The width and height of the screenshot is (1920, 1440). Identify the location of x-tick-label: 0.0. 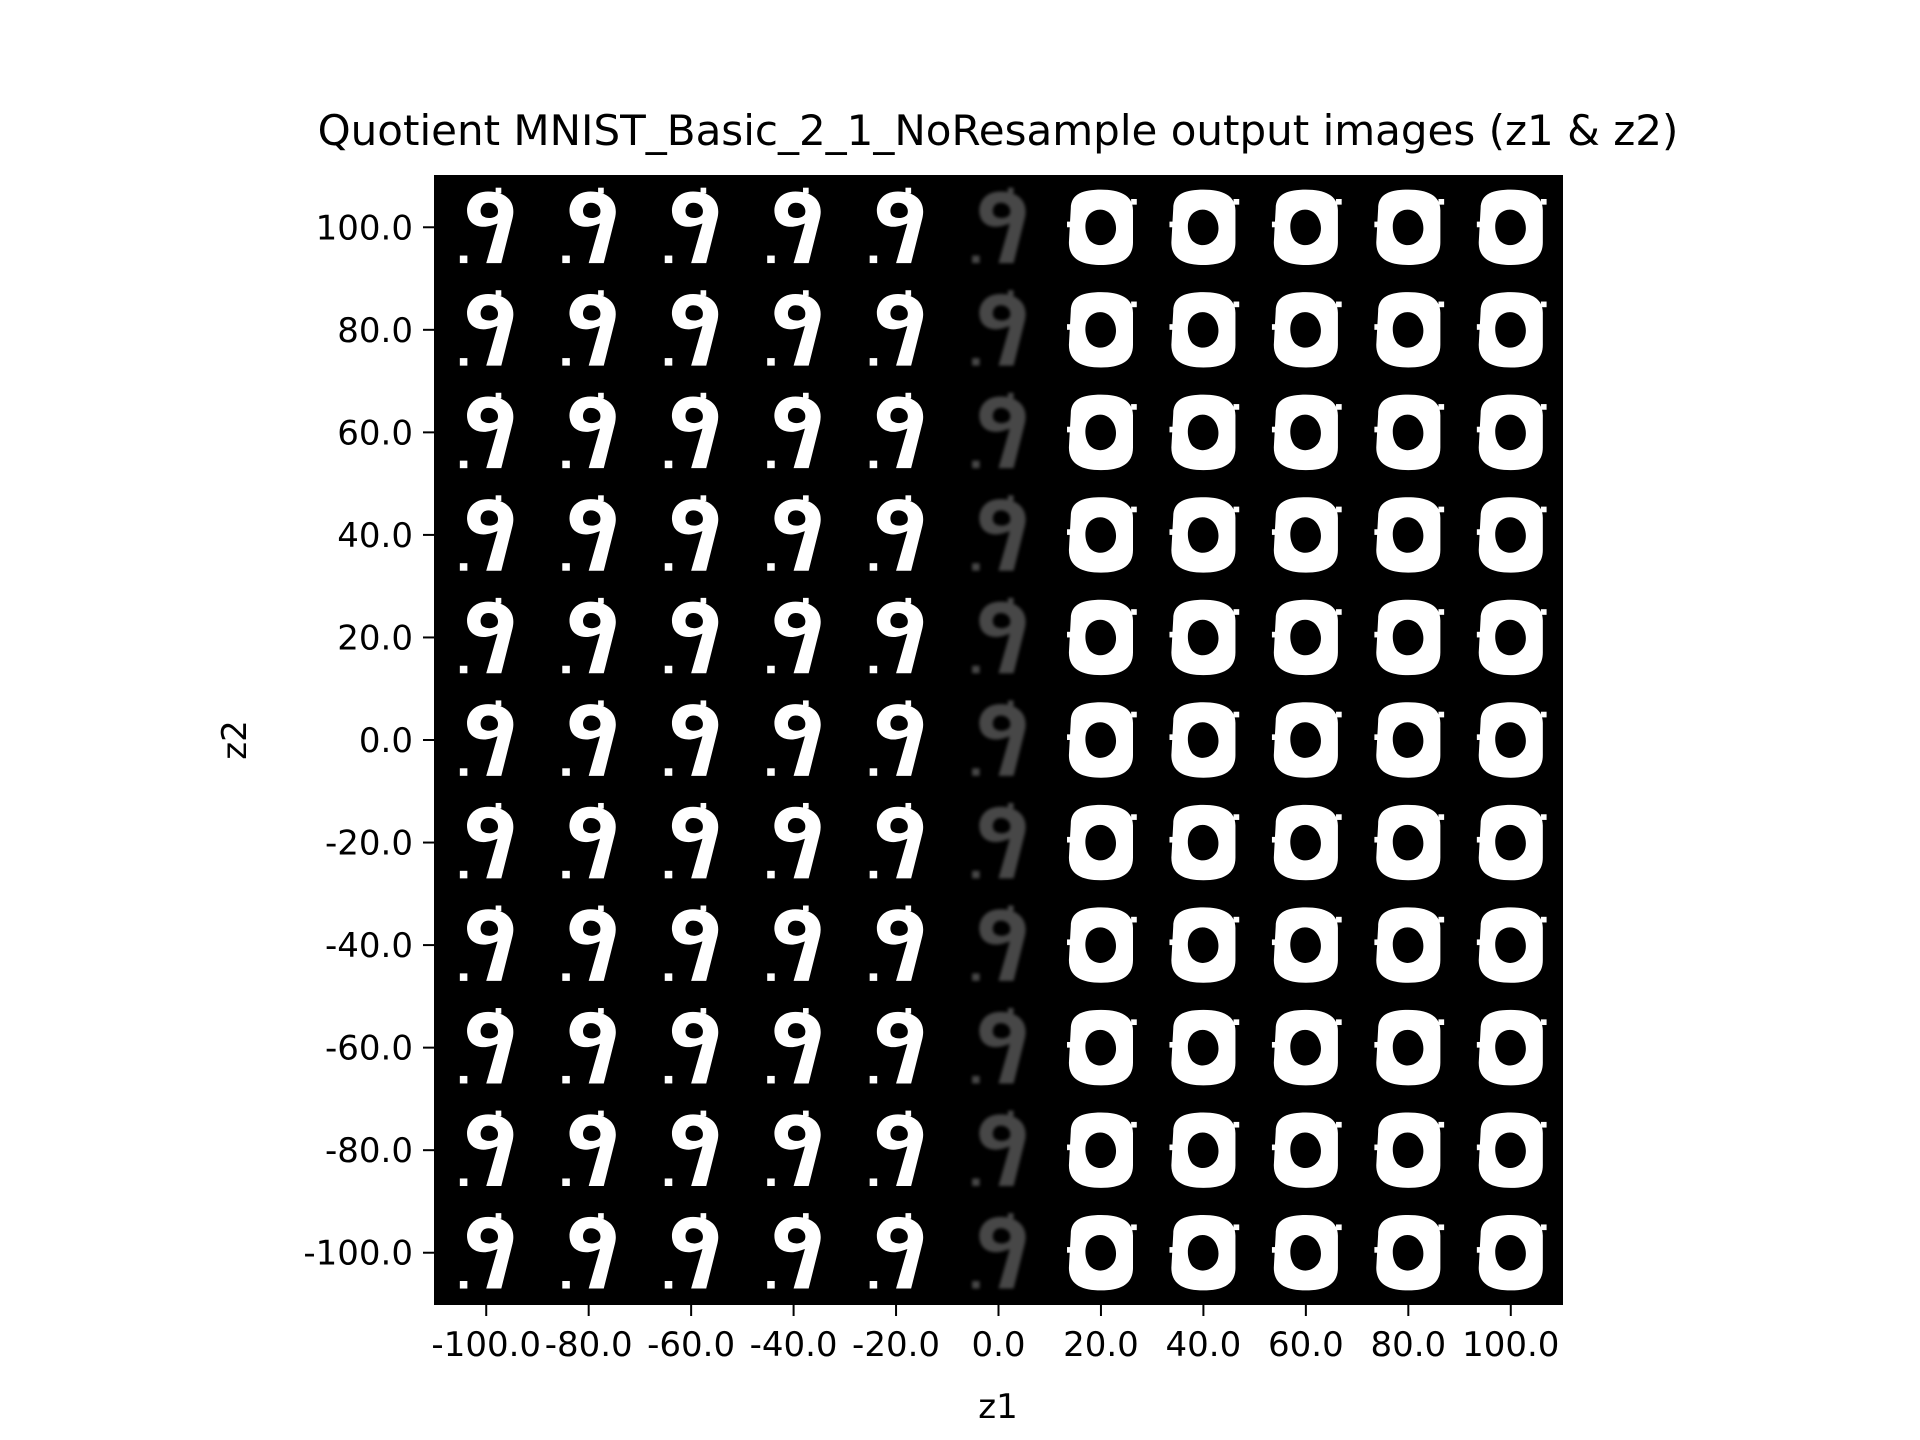
(998, 1345).